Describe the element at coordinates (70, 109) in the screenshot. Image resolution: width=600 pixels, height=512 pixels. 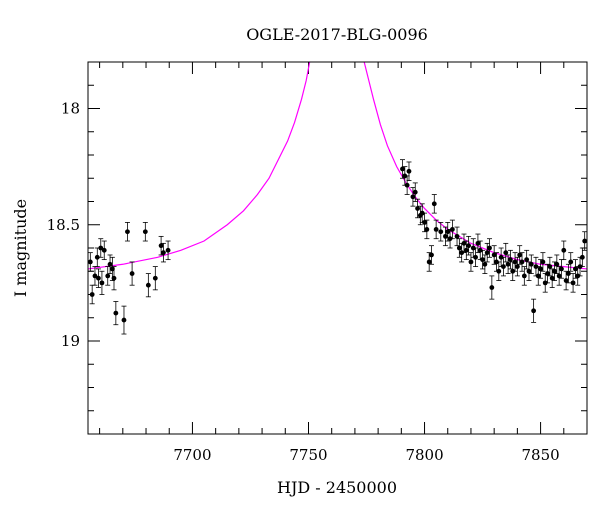
I see `y-tick-label: 18` at that location.